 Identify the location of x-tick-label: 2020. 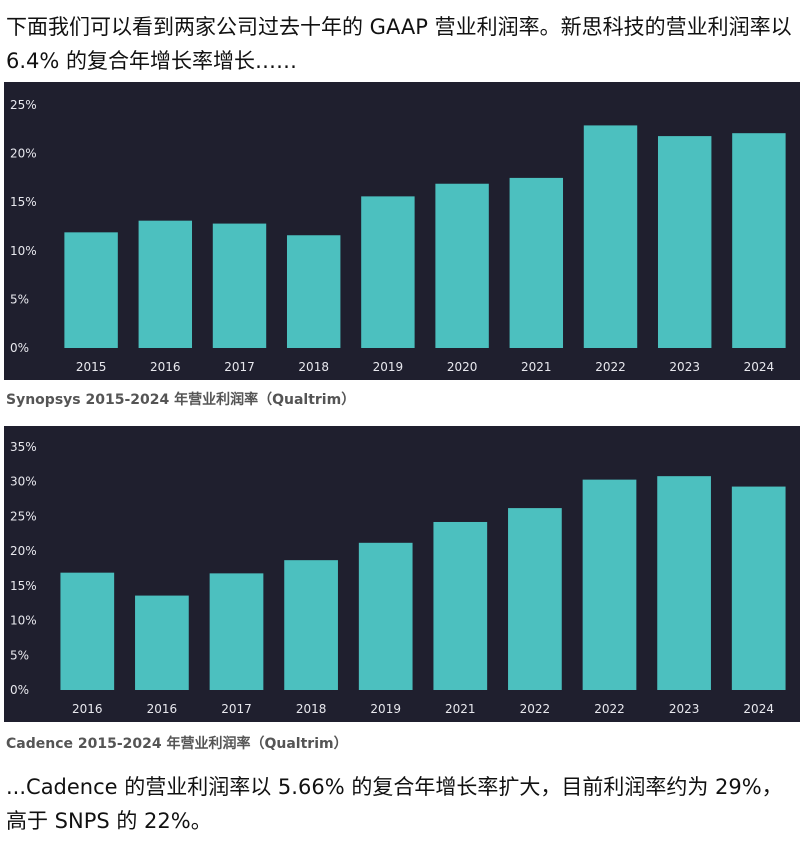
(462, 367).